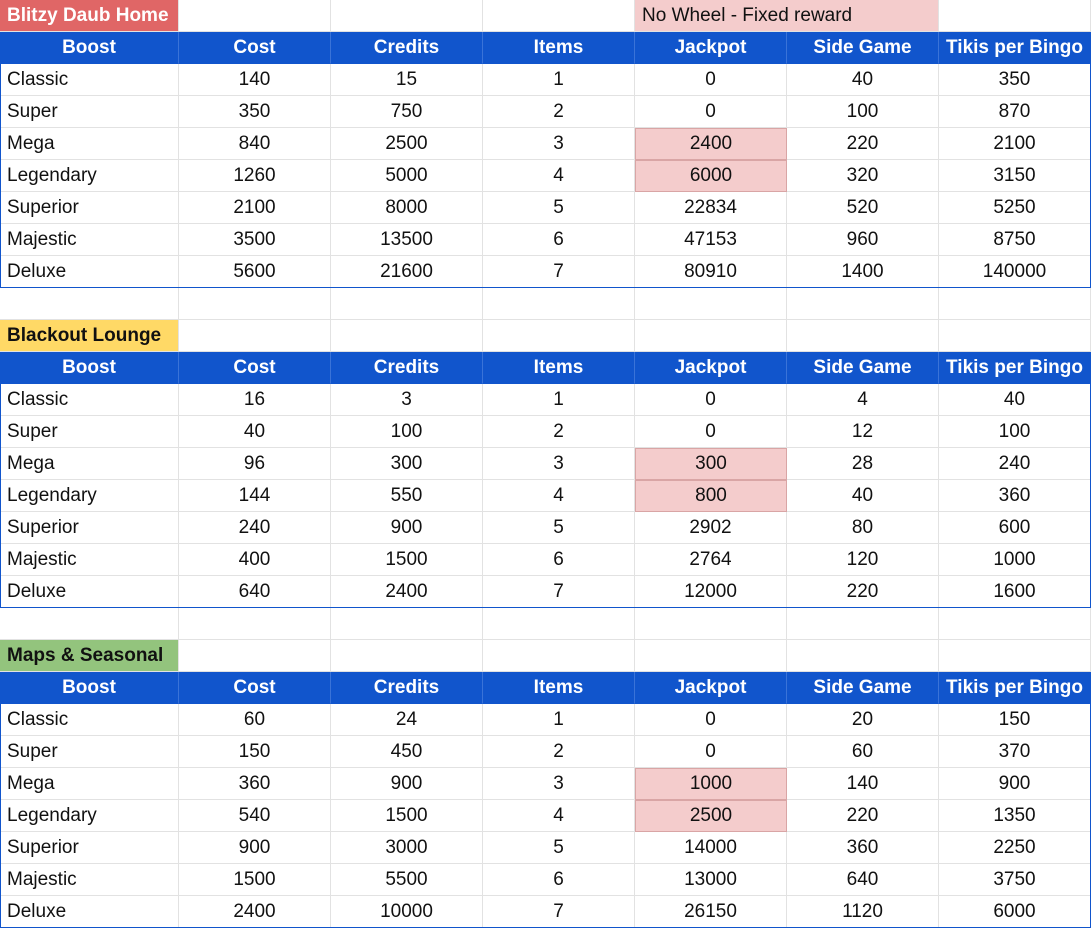 The height and width of the screenshot is (930, 1091). I want to click on cell-cost: 360, so click(255, 784).